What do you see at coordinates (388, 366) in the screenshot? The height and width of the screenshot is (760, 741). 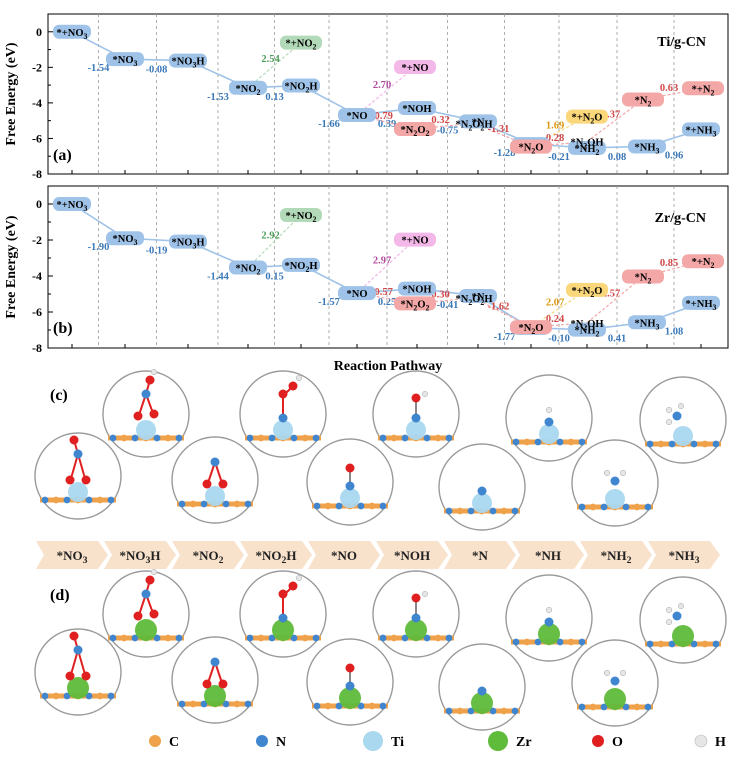 I see `x-axis-label: Reaction Pathway` at bounding box center [388, 366].